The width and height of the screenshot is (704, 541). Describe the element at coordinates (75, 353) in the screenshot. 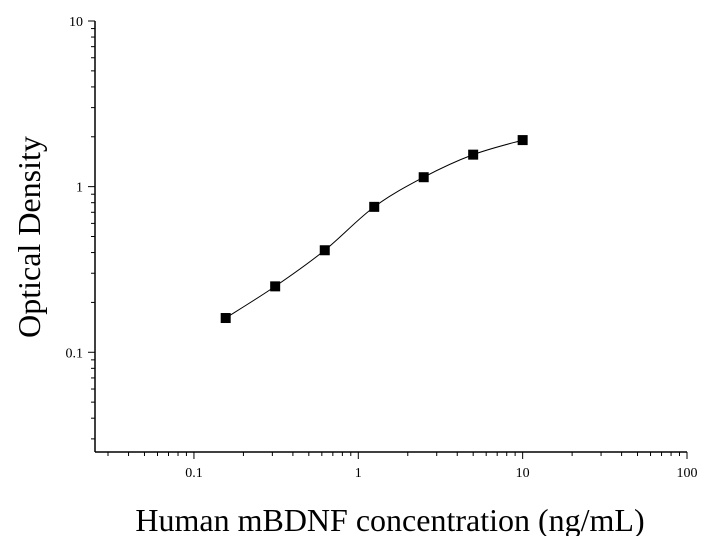

I see `y-tick-label: 0.1` at that location.